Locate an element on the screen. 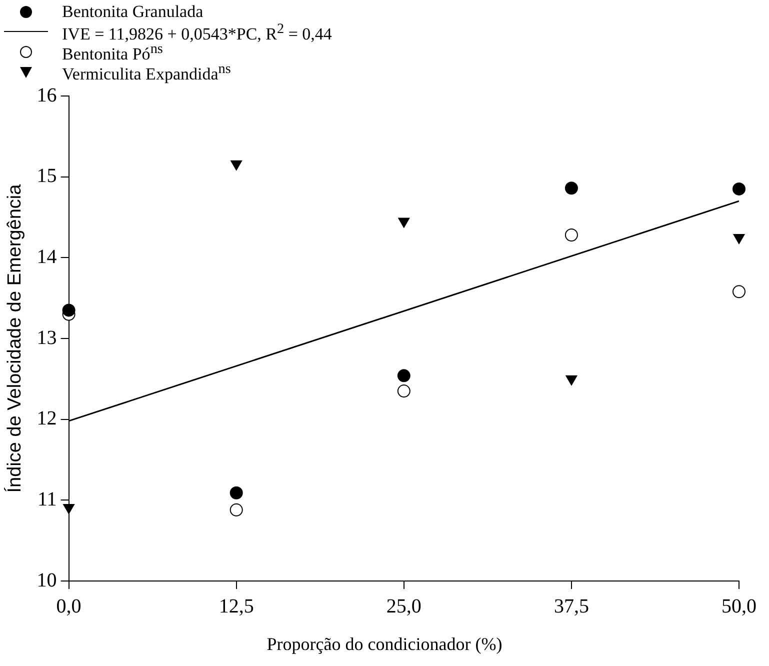 This screenshot has width=769, height=666. legend-label: Bentonita Granulada is located at coordinates (133, 12).